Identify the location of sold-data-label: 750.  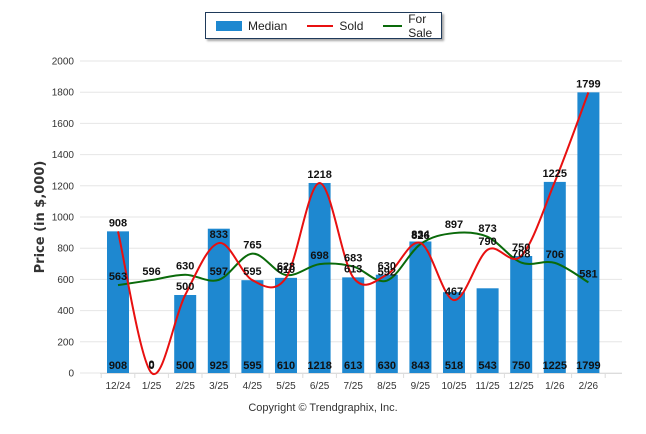
(521, 248).